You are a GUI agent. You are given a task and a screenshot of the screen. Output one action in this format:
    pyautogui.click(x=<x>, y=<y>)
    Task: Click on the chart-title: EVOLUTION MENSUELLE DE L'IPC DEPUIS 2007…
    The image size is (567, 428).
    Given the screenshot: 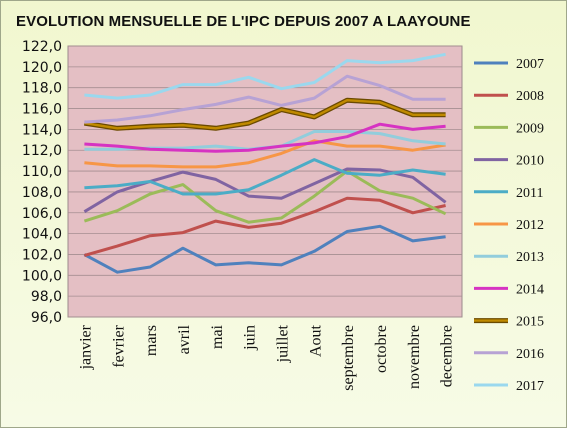 What is the action you would take?
    pyautogui.click(x=243, y=21)
    